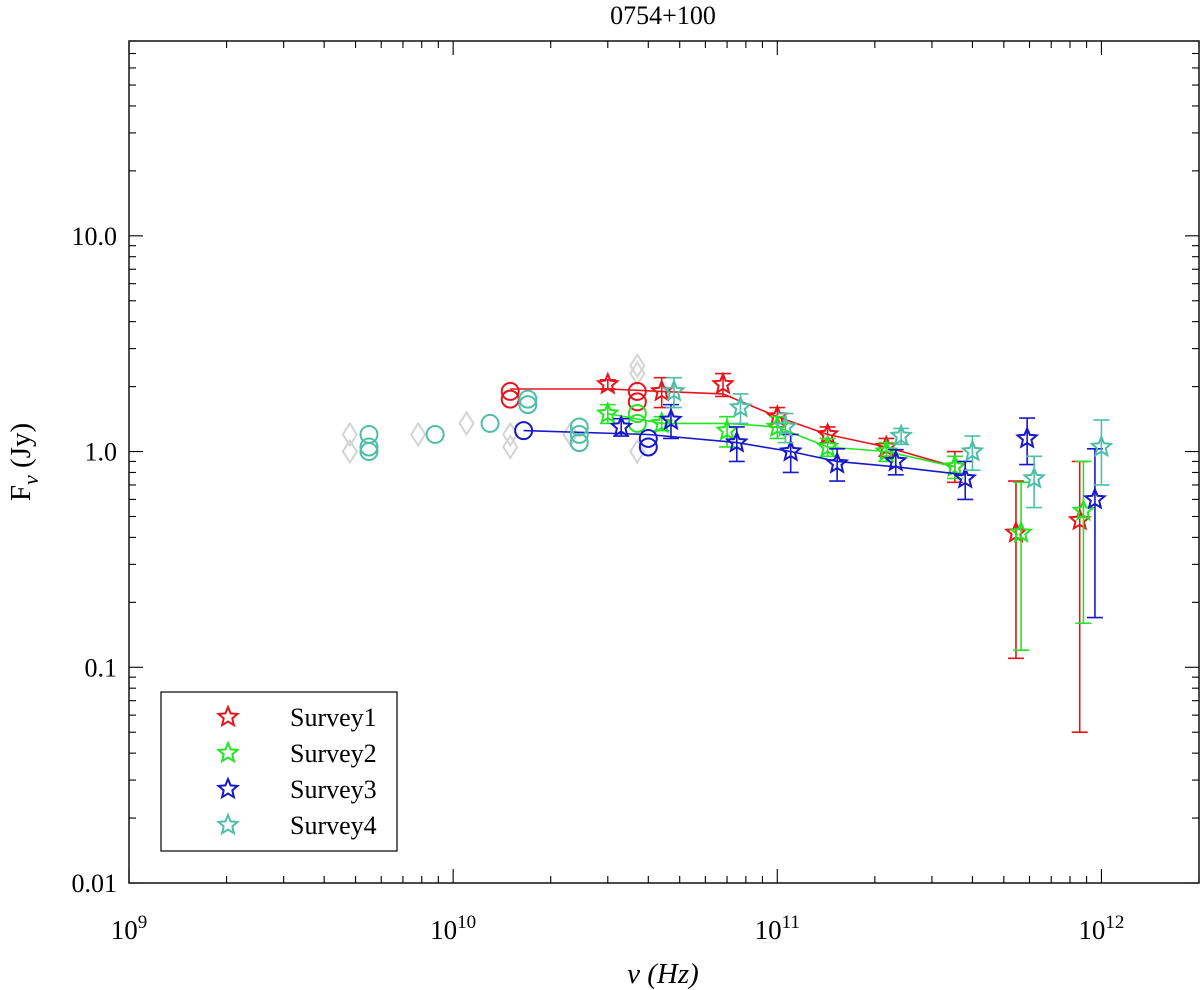 The image size is (1200, 990). Describe the element at coordinates (845, 525) in the screenshot. I see `series-survey2` at that location.